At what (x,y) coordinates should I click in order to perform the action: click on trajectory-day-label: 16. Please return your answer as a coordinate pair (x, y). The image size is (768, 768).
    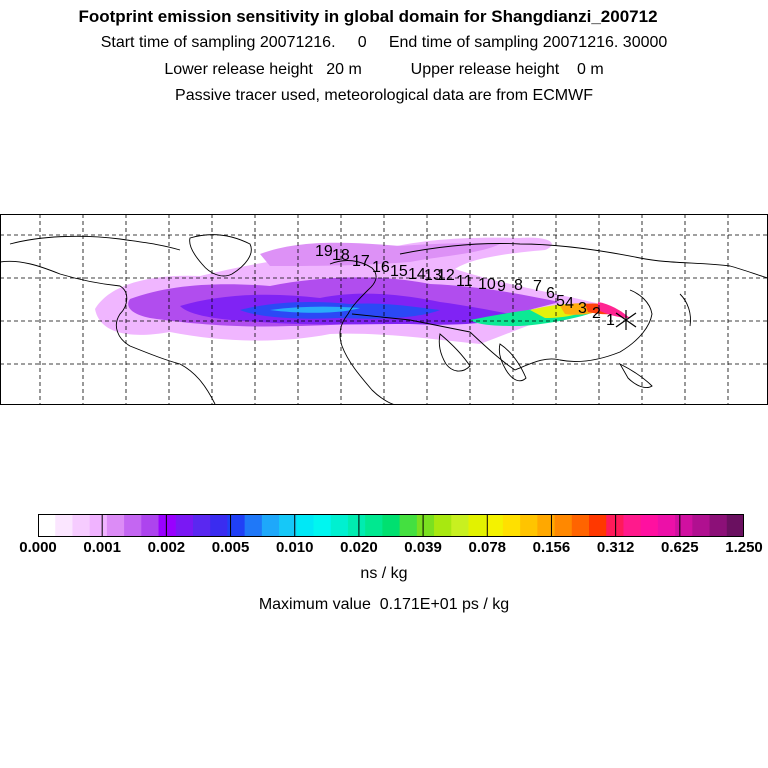
    Looking at the image, I should click on (381, 267).